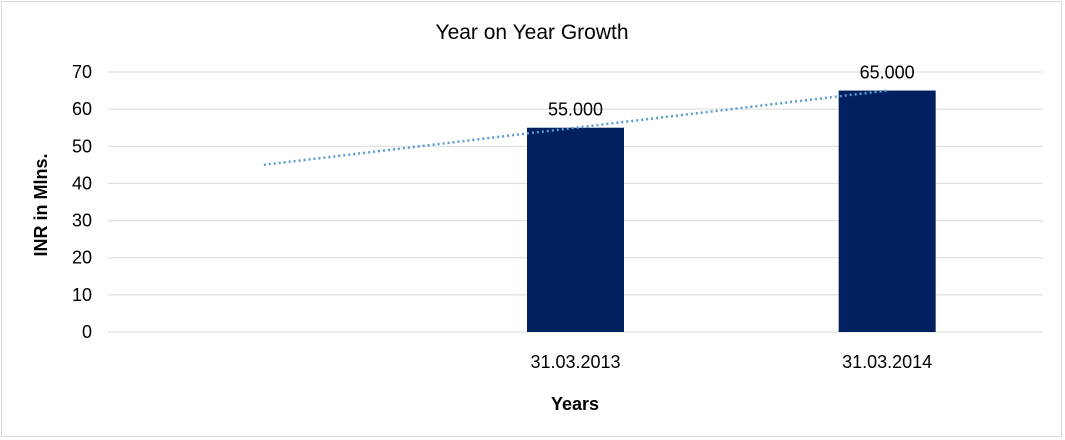 The image size is (1065, 440). What do you see at coordinates (887, 73) in the screenshot?
I see `data-label: 65.000` at bounding box center [887, 73].